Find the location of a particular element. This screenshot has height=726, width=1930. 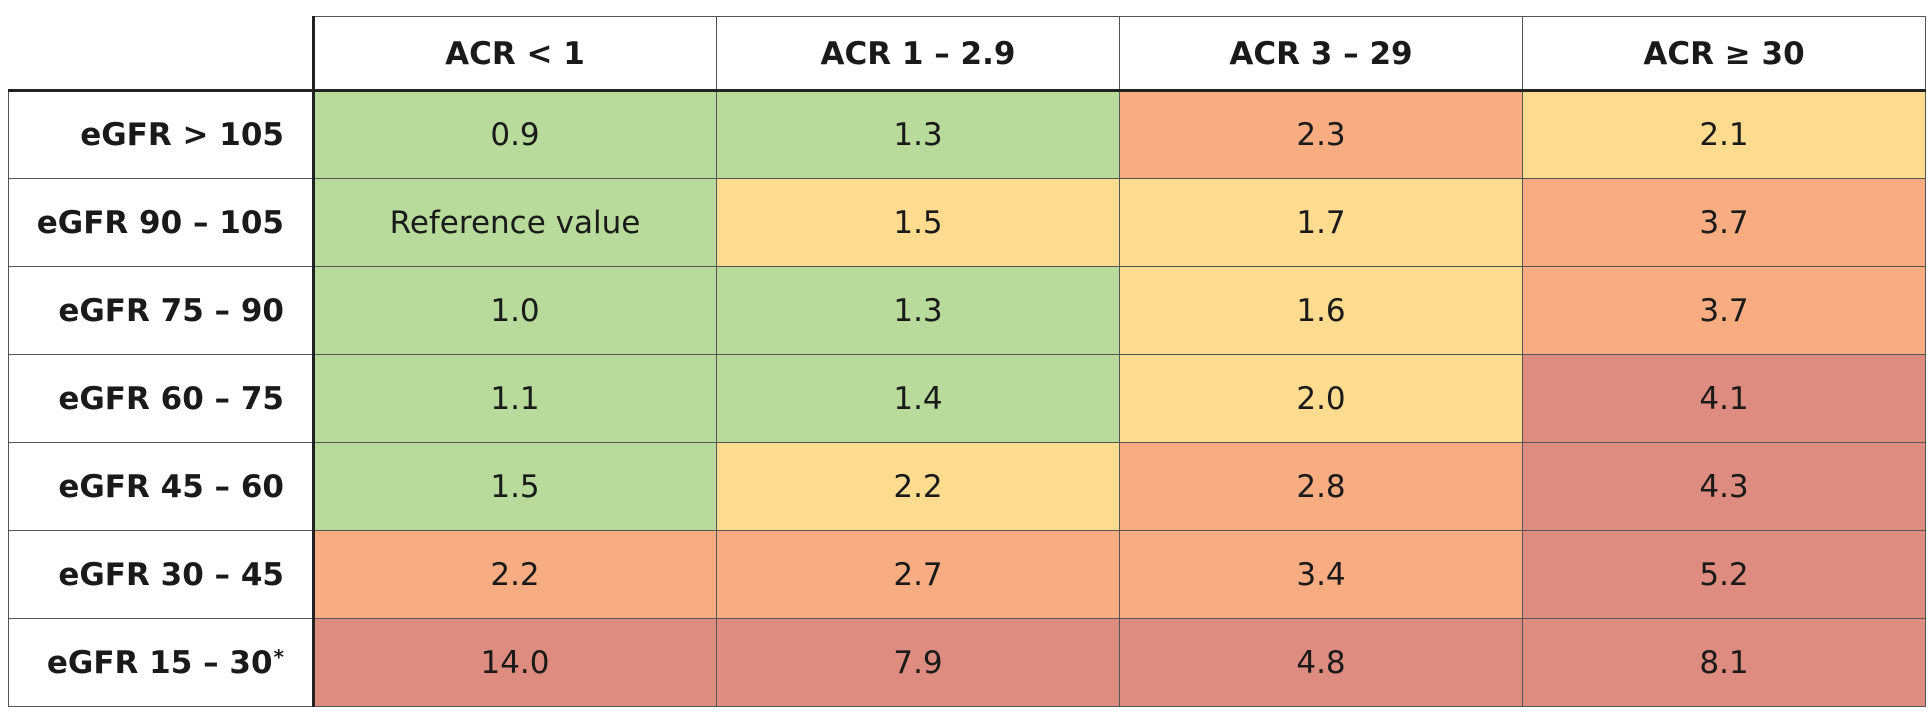

header-divider-line is located at coordinates (967, 90).